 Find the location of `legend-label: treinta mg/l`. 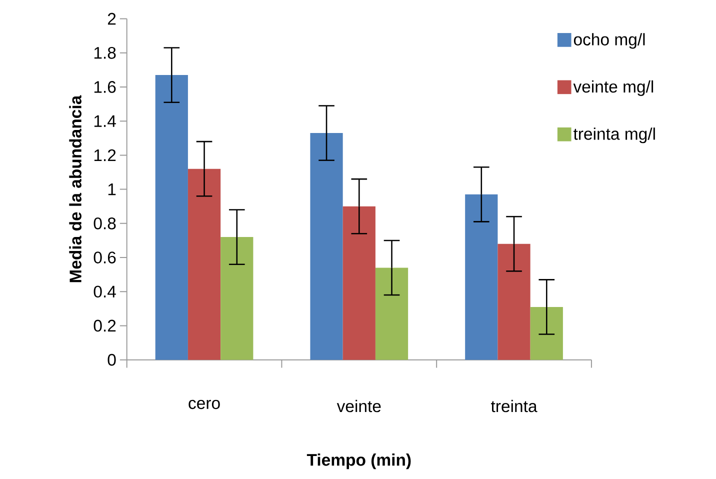

legend-label: treinta mg/l is located at coordinates (614, 135).